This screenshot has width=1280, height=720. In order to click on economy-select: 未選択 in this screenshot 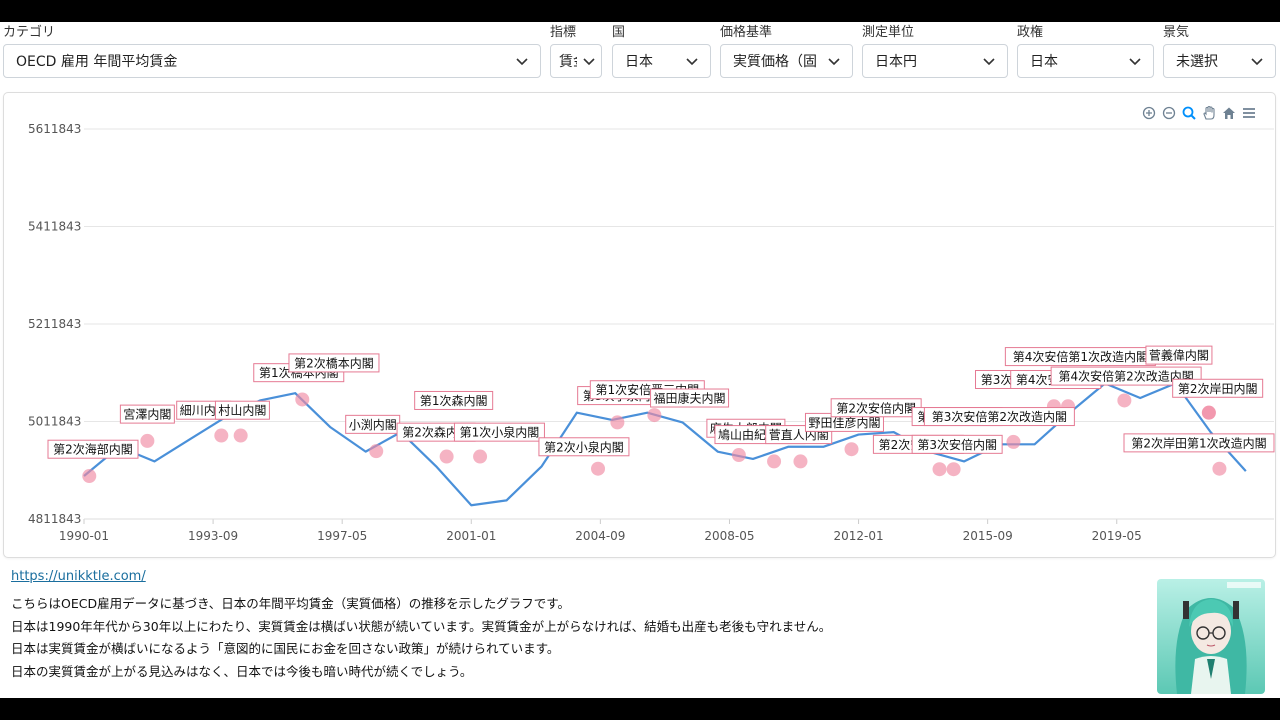, I will do `click(1219, 61)`.